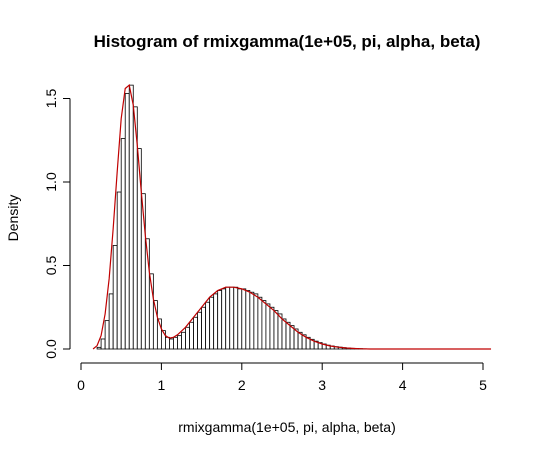 The height and width of the screenshot is (457, 537). Describe the element at coordinates (51, 349) in the screenshot. I see `y-tick-label: 0.0` at that location.